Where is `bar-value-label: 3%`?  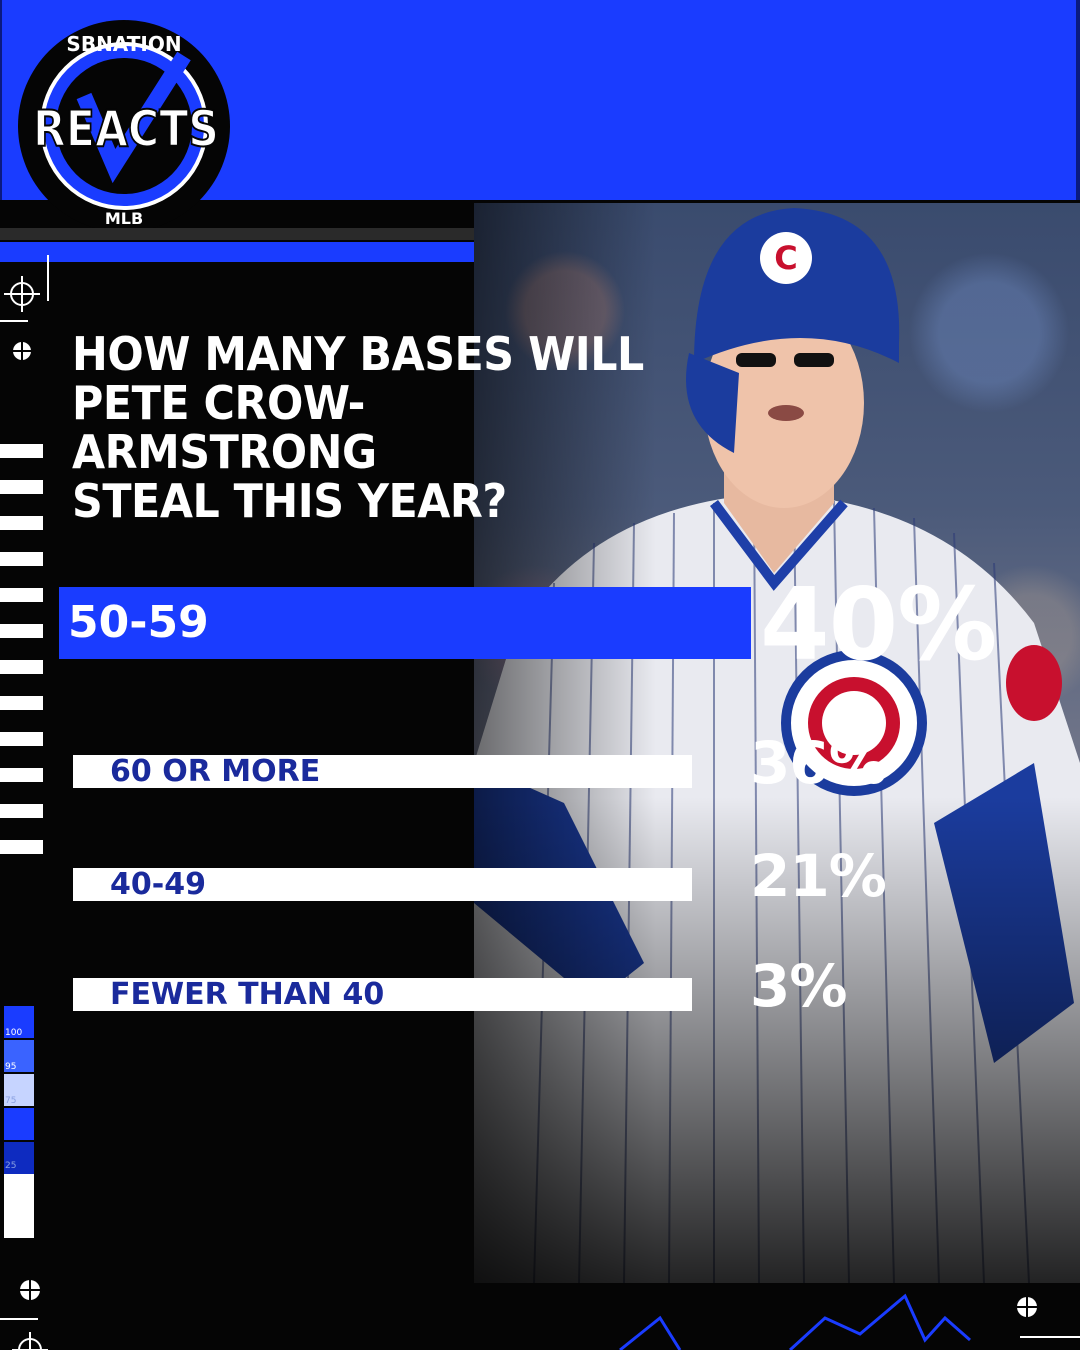 bar-value-label: 3% is located at coordinates (798, 986).